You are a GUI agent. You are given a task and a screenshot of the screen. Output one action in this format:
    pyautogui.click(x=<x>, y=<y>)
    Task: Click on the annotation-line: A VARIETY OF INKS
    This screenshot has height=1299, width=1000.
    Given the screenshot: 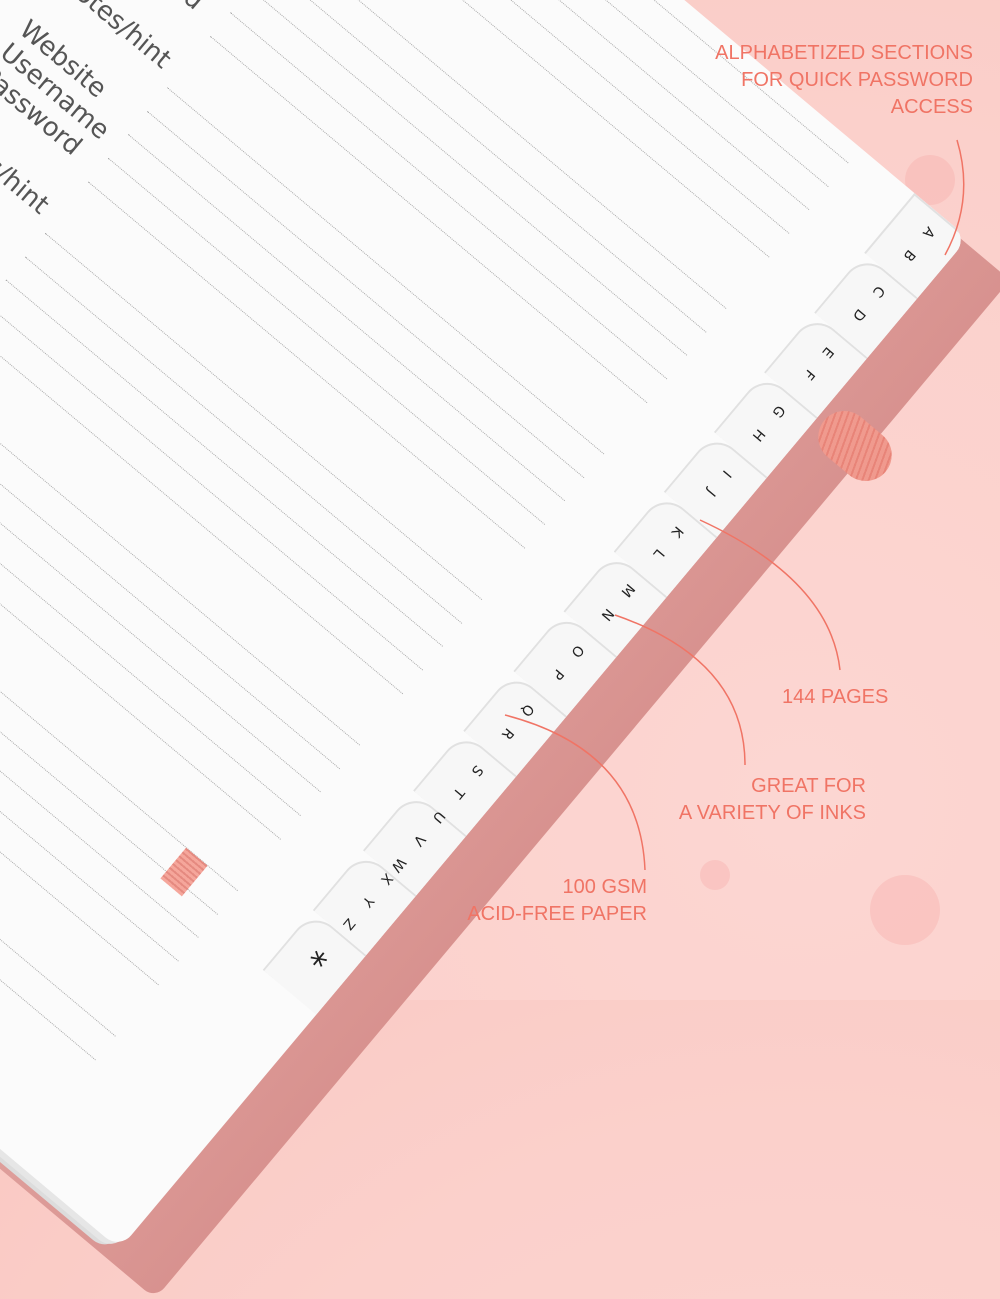 What is the action you would take?
    pyautogui.click(x=772, y=813)
    